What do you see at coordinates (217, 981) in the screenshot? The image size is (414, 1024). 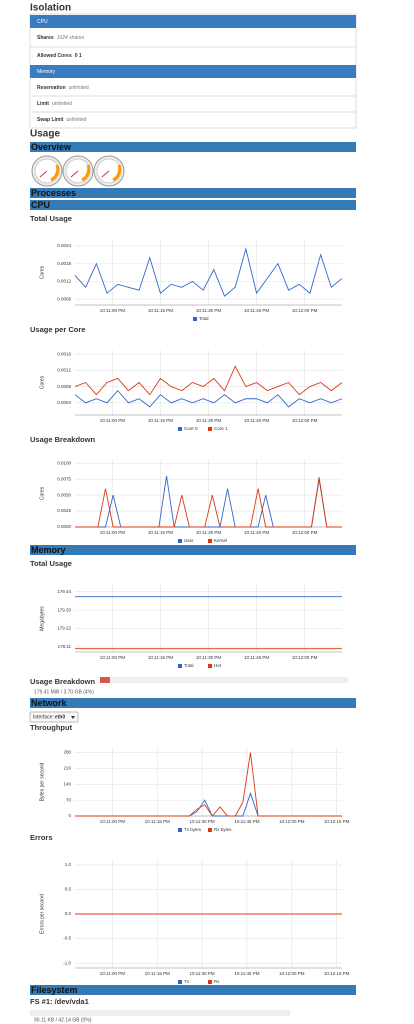 I see `legend-label: Rx` at bounding box center [217, 981].